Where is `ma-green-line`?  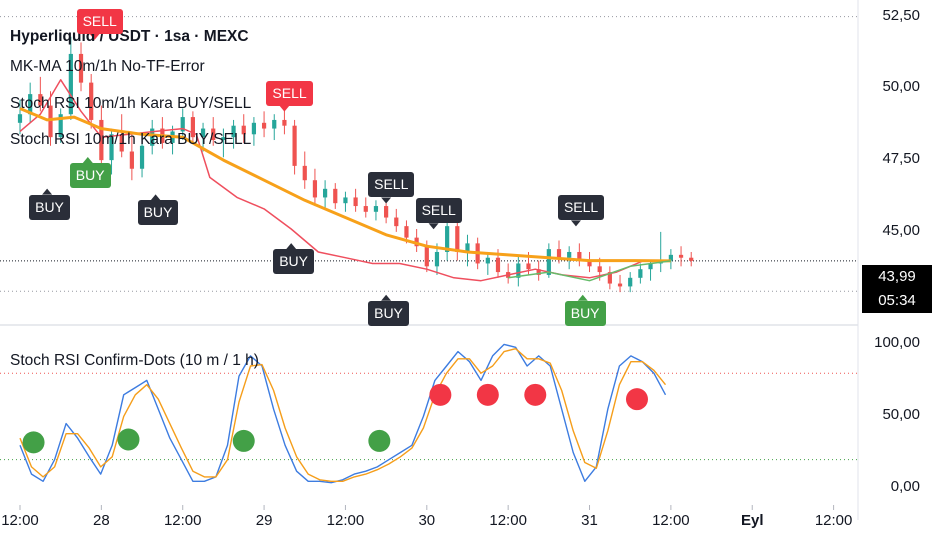 ma-green-line is located at coordinates (589, 271).